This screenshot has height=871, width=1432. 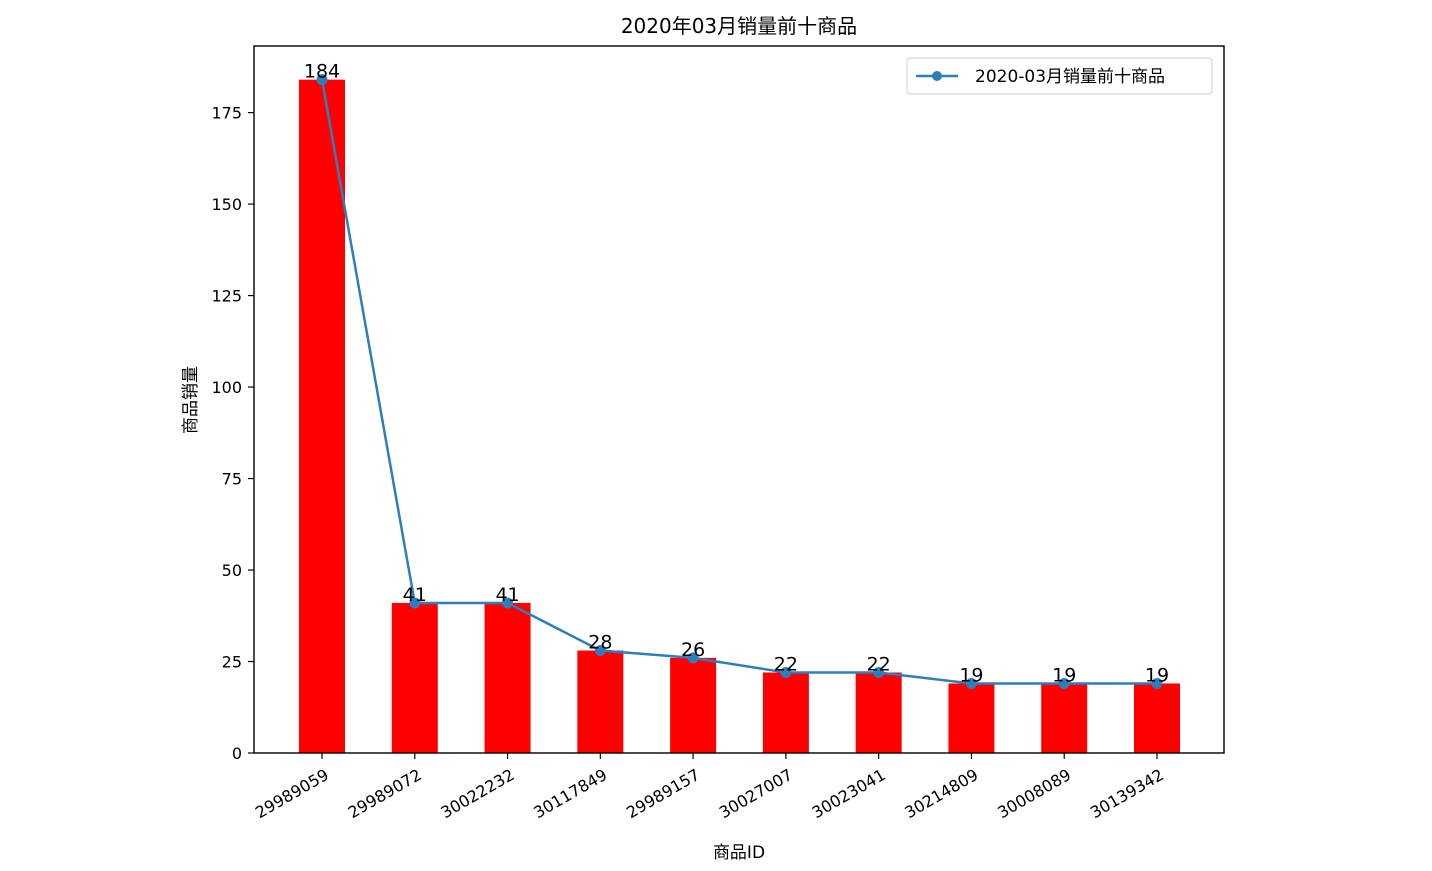 What do you see at coordinates (232, 433) in the screenshot?
I see `y-axis: 0 25 50 75 100 125 150 175` at bounding box center [232, 433].